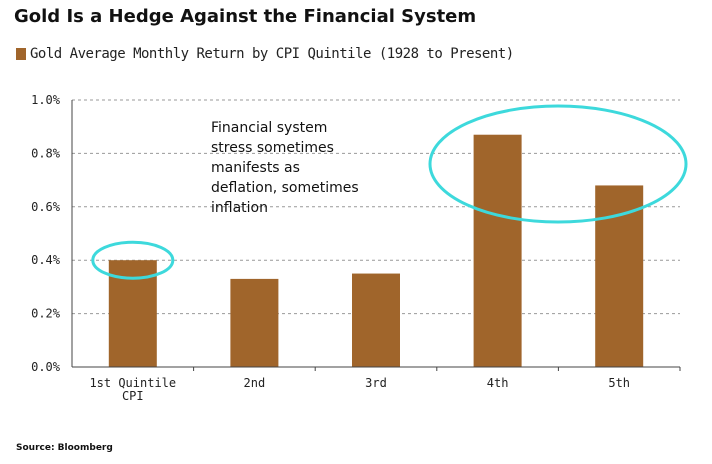 The width and height of the screenshot is (712, 464). Describe the element at coordinates (498, 383) in the screenshot. I see `x-tick-label: 4th` at that location.